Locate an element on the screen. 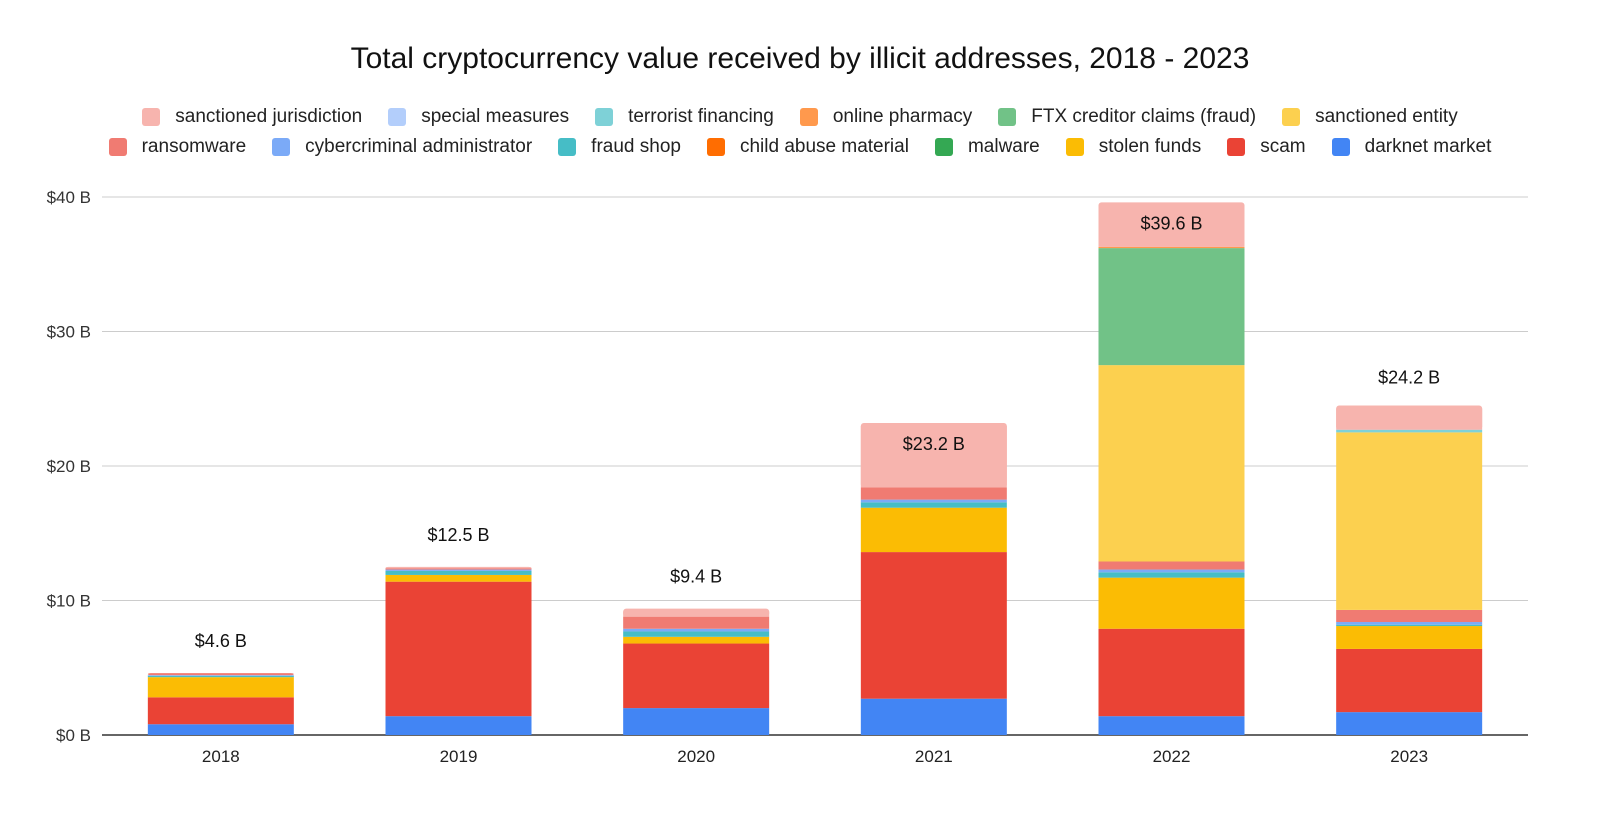 The image size is (1600, 824). legend-item-child-abuse-material: child abuse material is located at coordinates (807, 147).